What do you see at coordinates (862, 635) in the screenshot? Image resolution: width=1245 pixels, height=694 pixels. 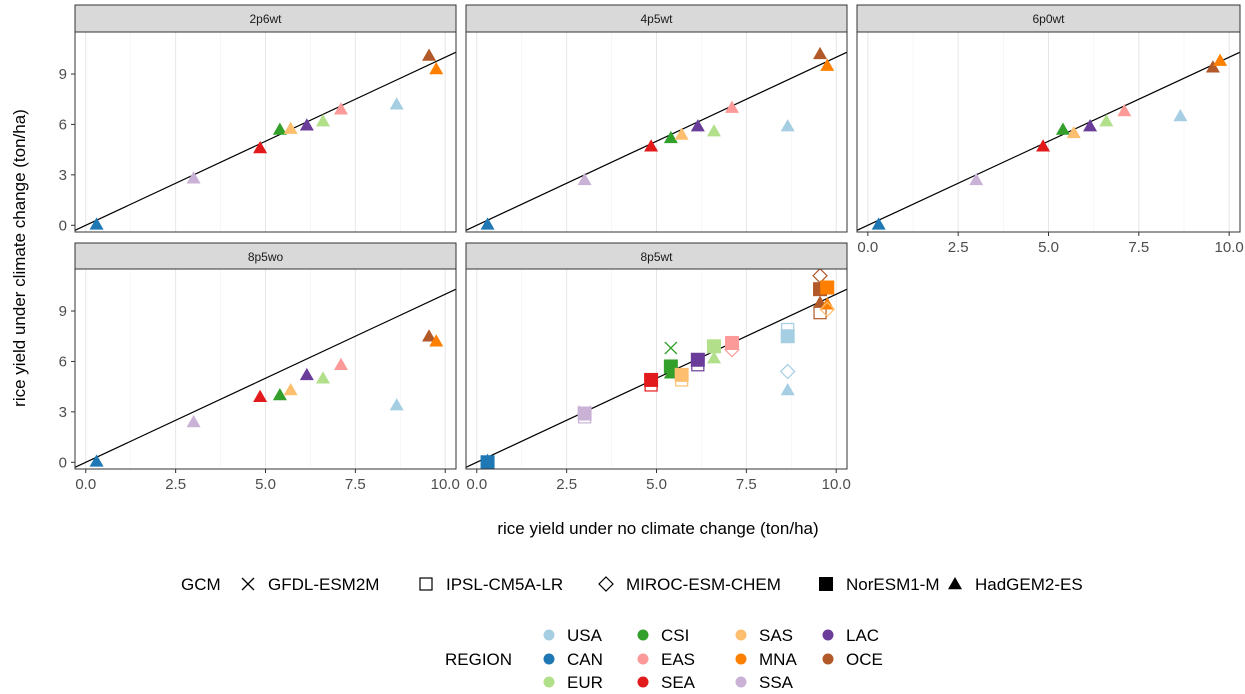 I see `legend-region-label: LAC` at bounding box center [862, 635].